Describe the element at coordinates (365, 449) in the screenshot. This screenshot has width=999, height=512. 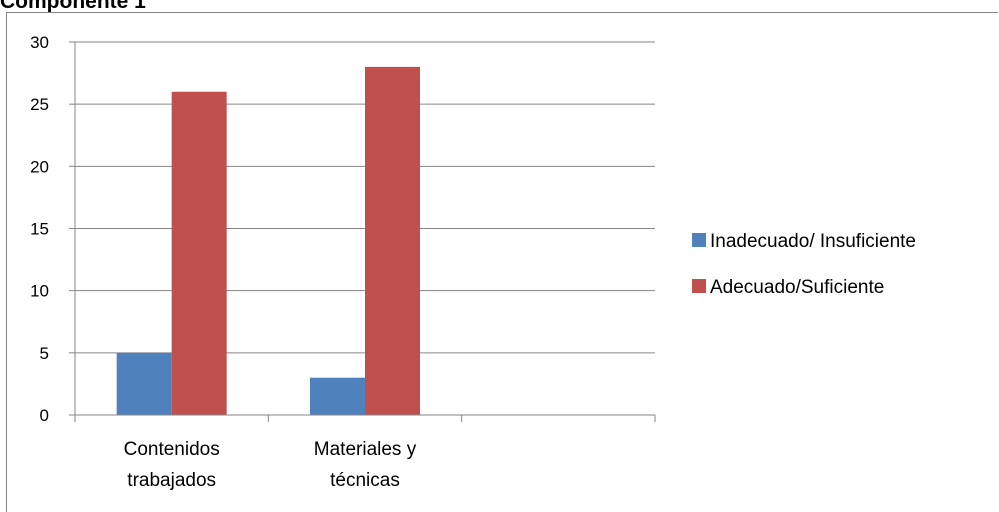
I see `x-category-label: Materiales y` at that location.